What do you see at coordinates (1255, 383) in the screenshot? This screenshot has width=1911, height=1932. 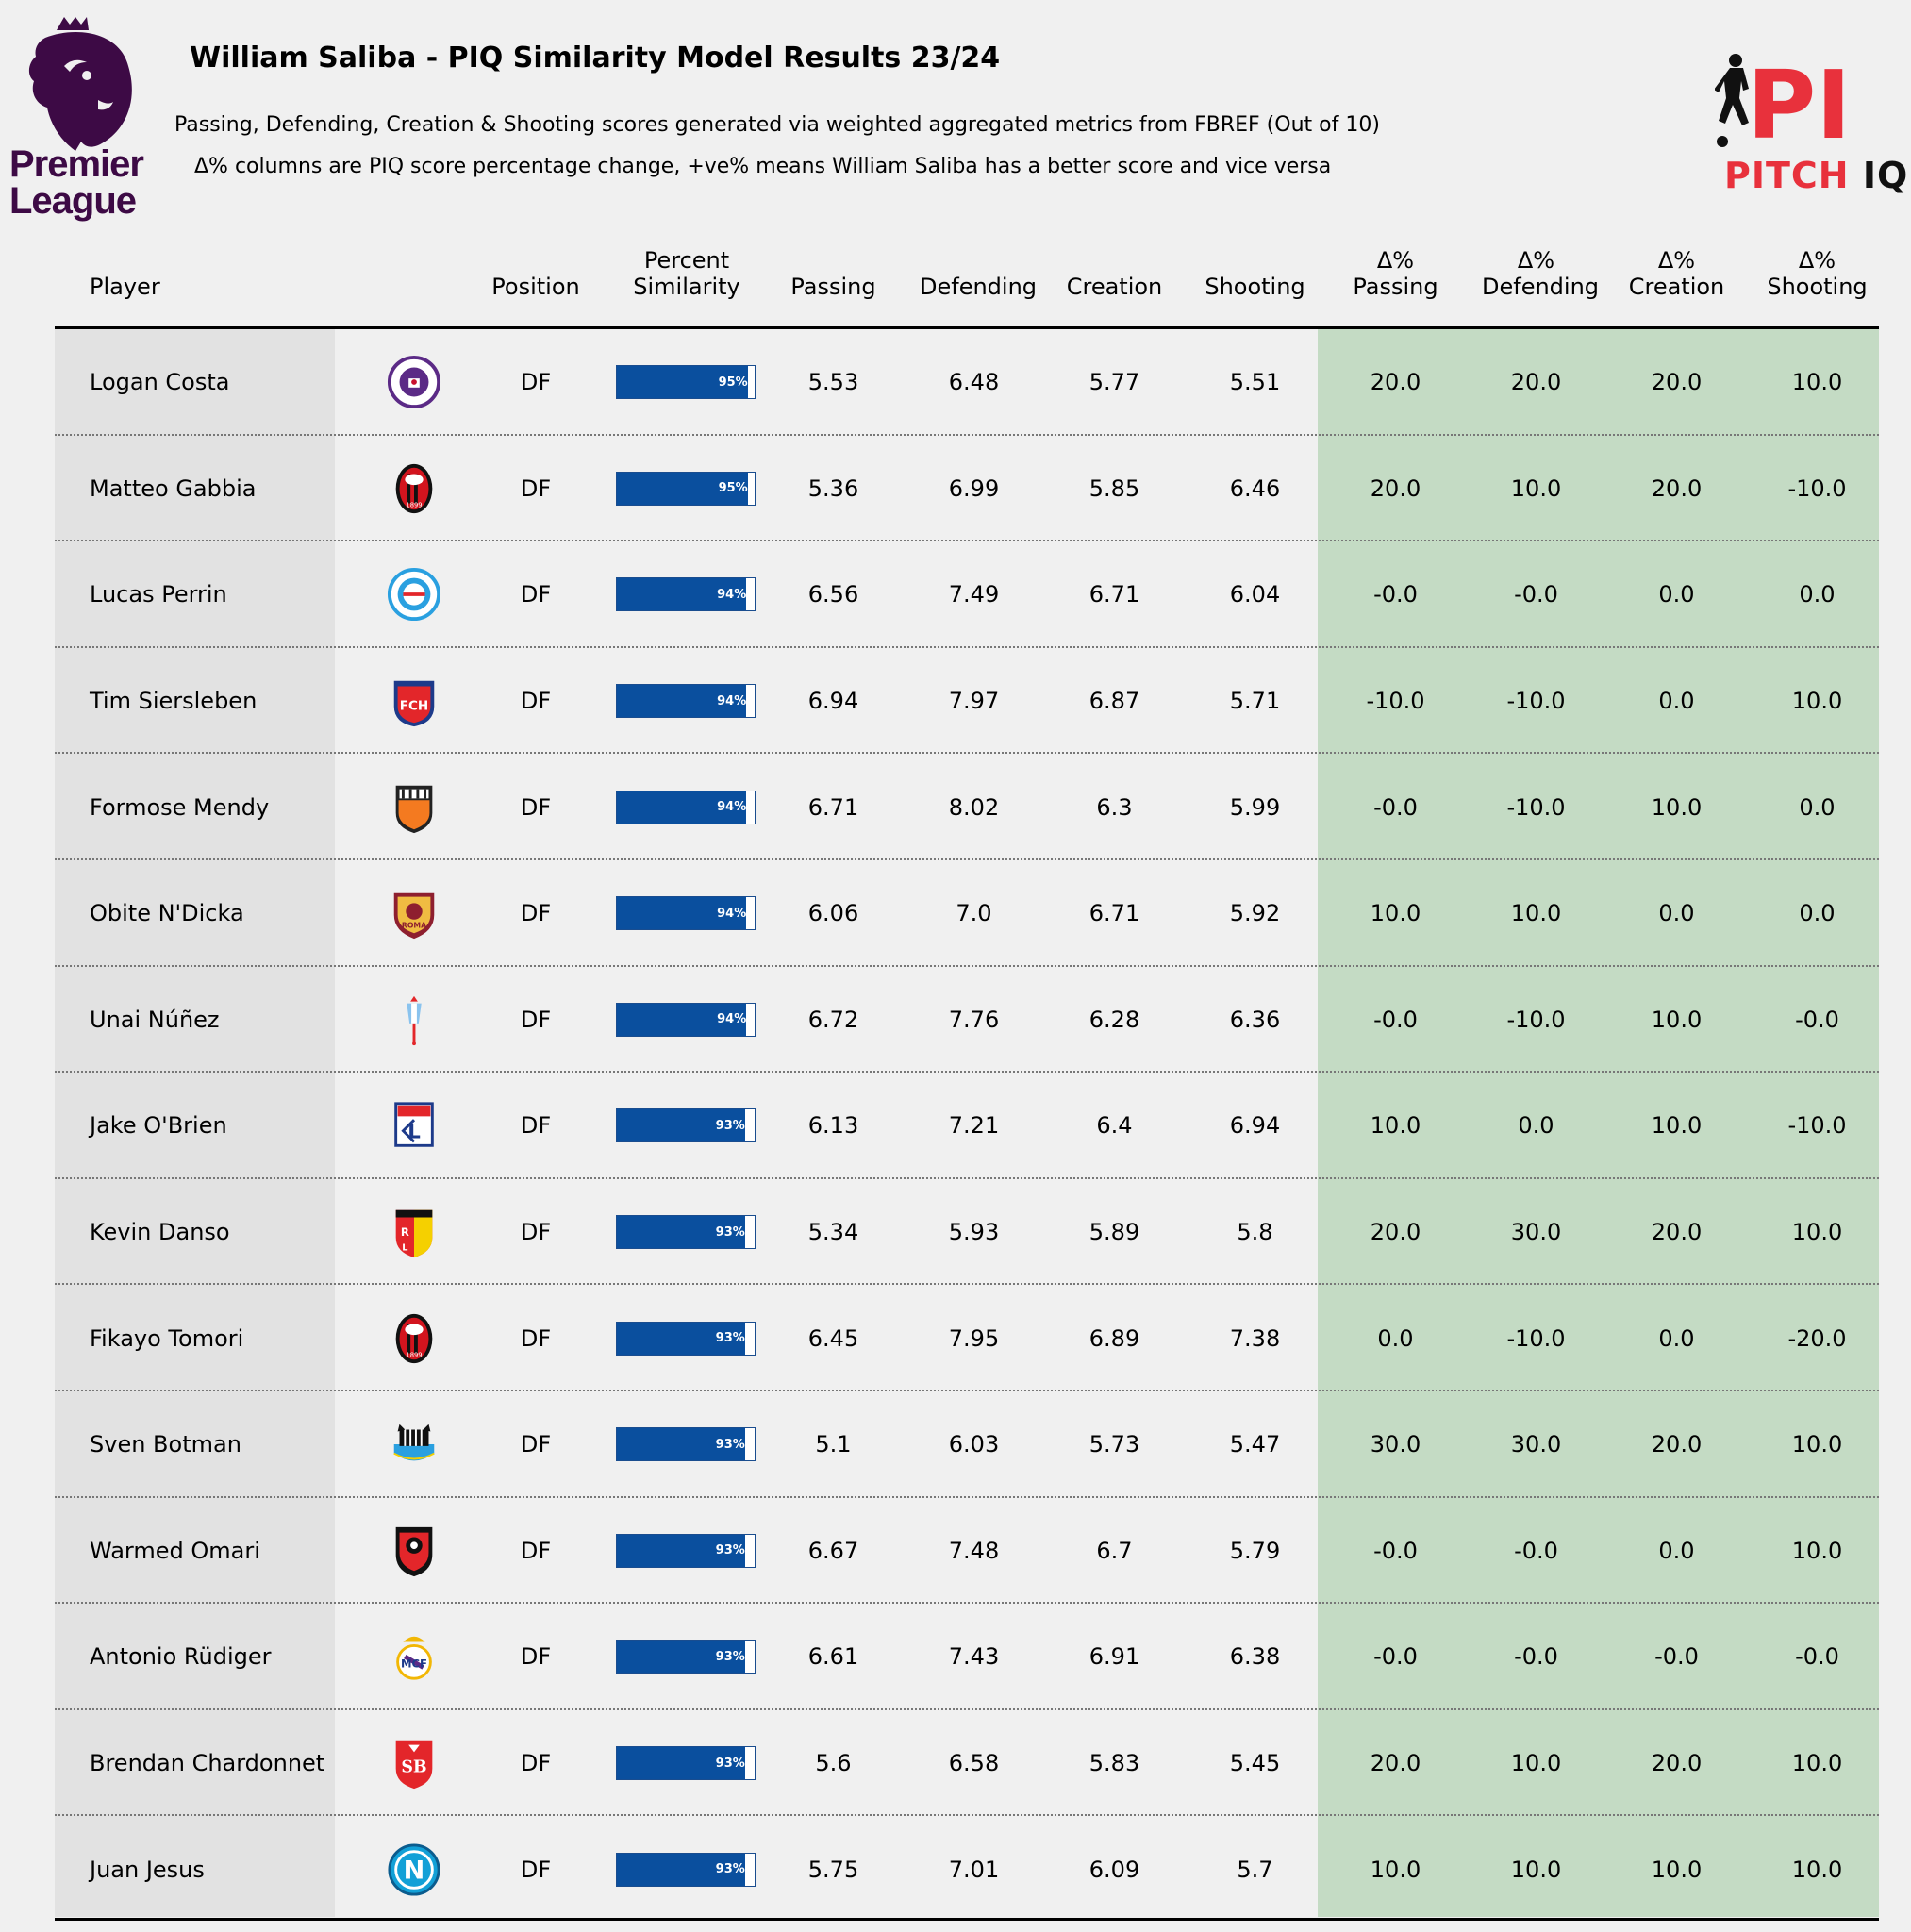 I see `shooting-value: 5.51` at bounding box center [1255, 383].